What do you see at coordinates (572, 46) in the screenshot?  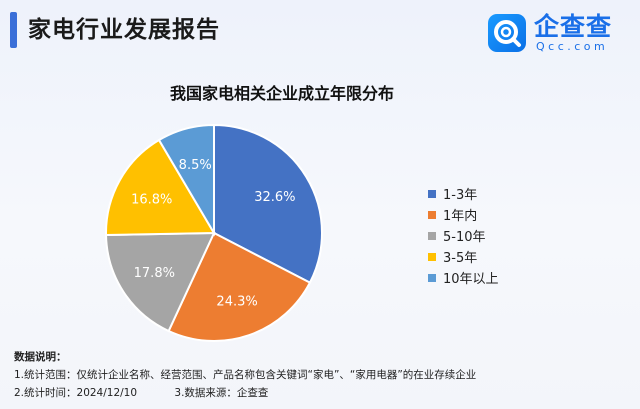 I see `logo-subtext: Qcc.com` at bounding box center [572, 46].